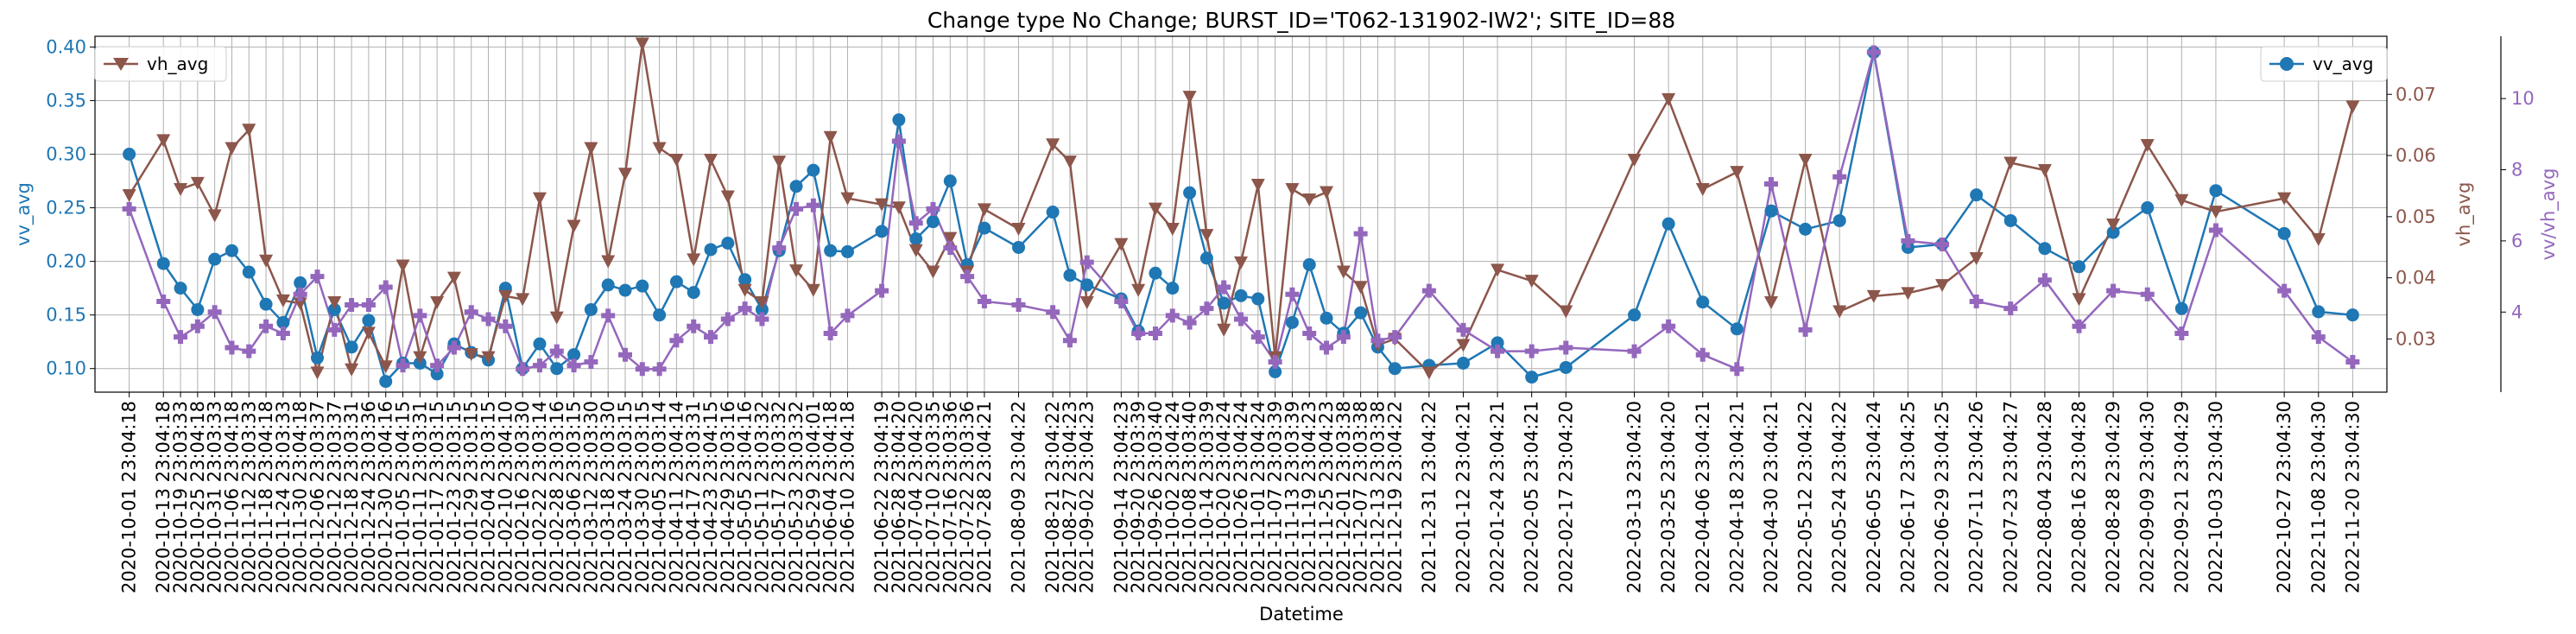 The image size is (2576, 634). What do you see at coordinates (710, 497) in the screenshot?
I see `x-tick-label: 2021-04-23 23:04:15` at bounding box center [710, 497].